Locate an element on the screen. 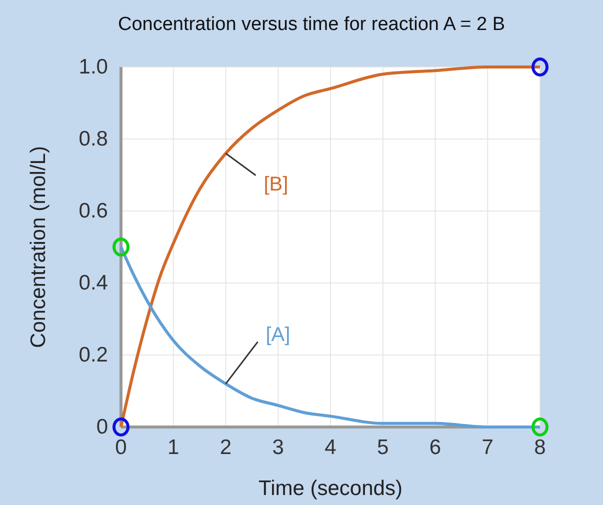 This screenshot has width=603, height=505. x-tick-label: 7 is located at coordinates (488, 447).